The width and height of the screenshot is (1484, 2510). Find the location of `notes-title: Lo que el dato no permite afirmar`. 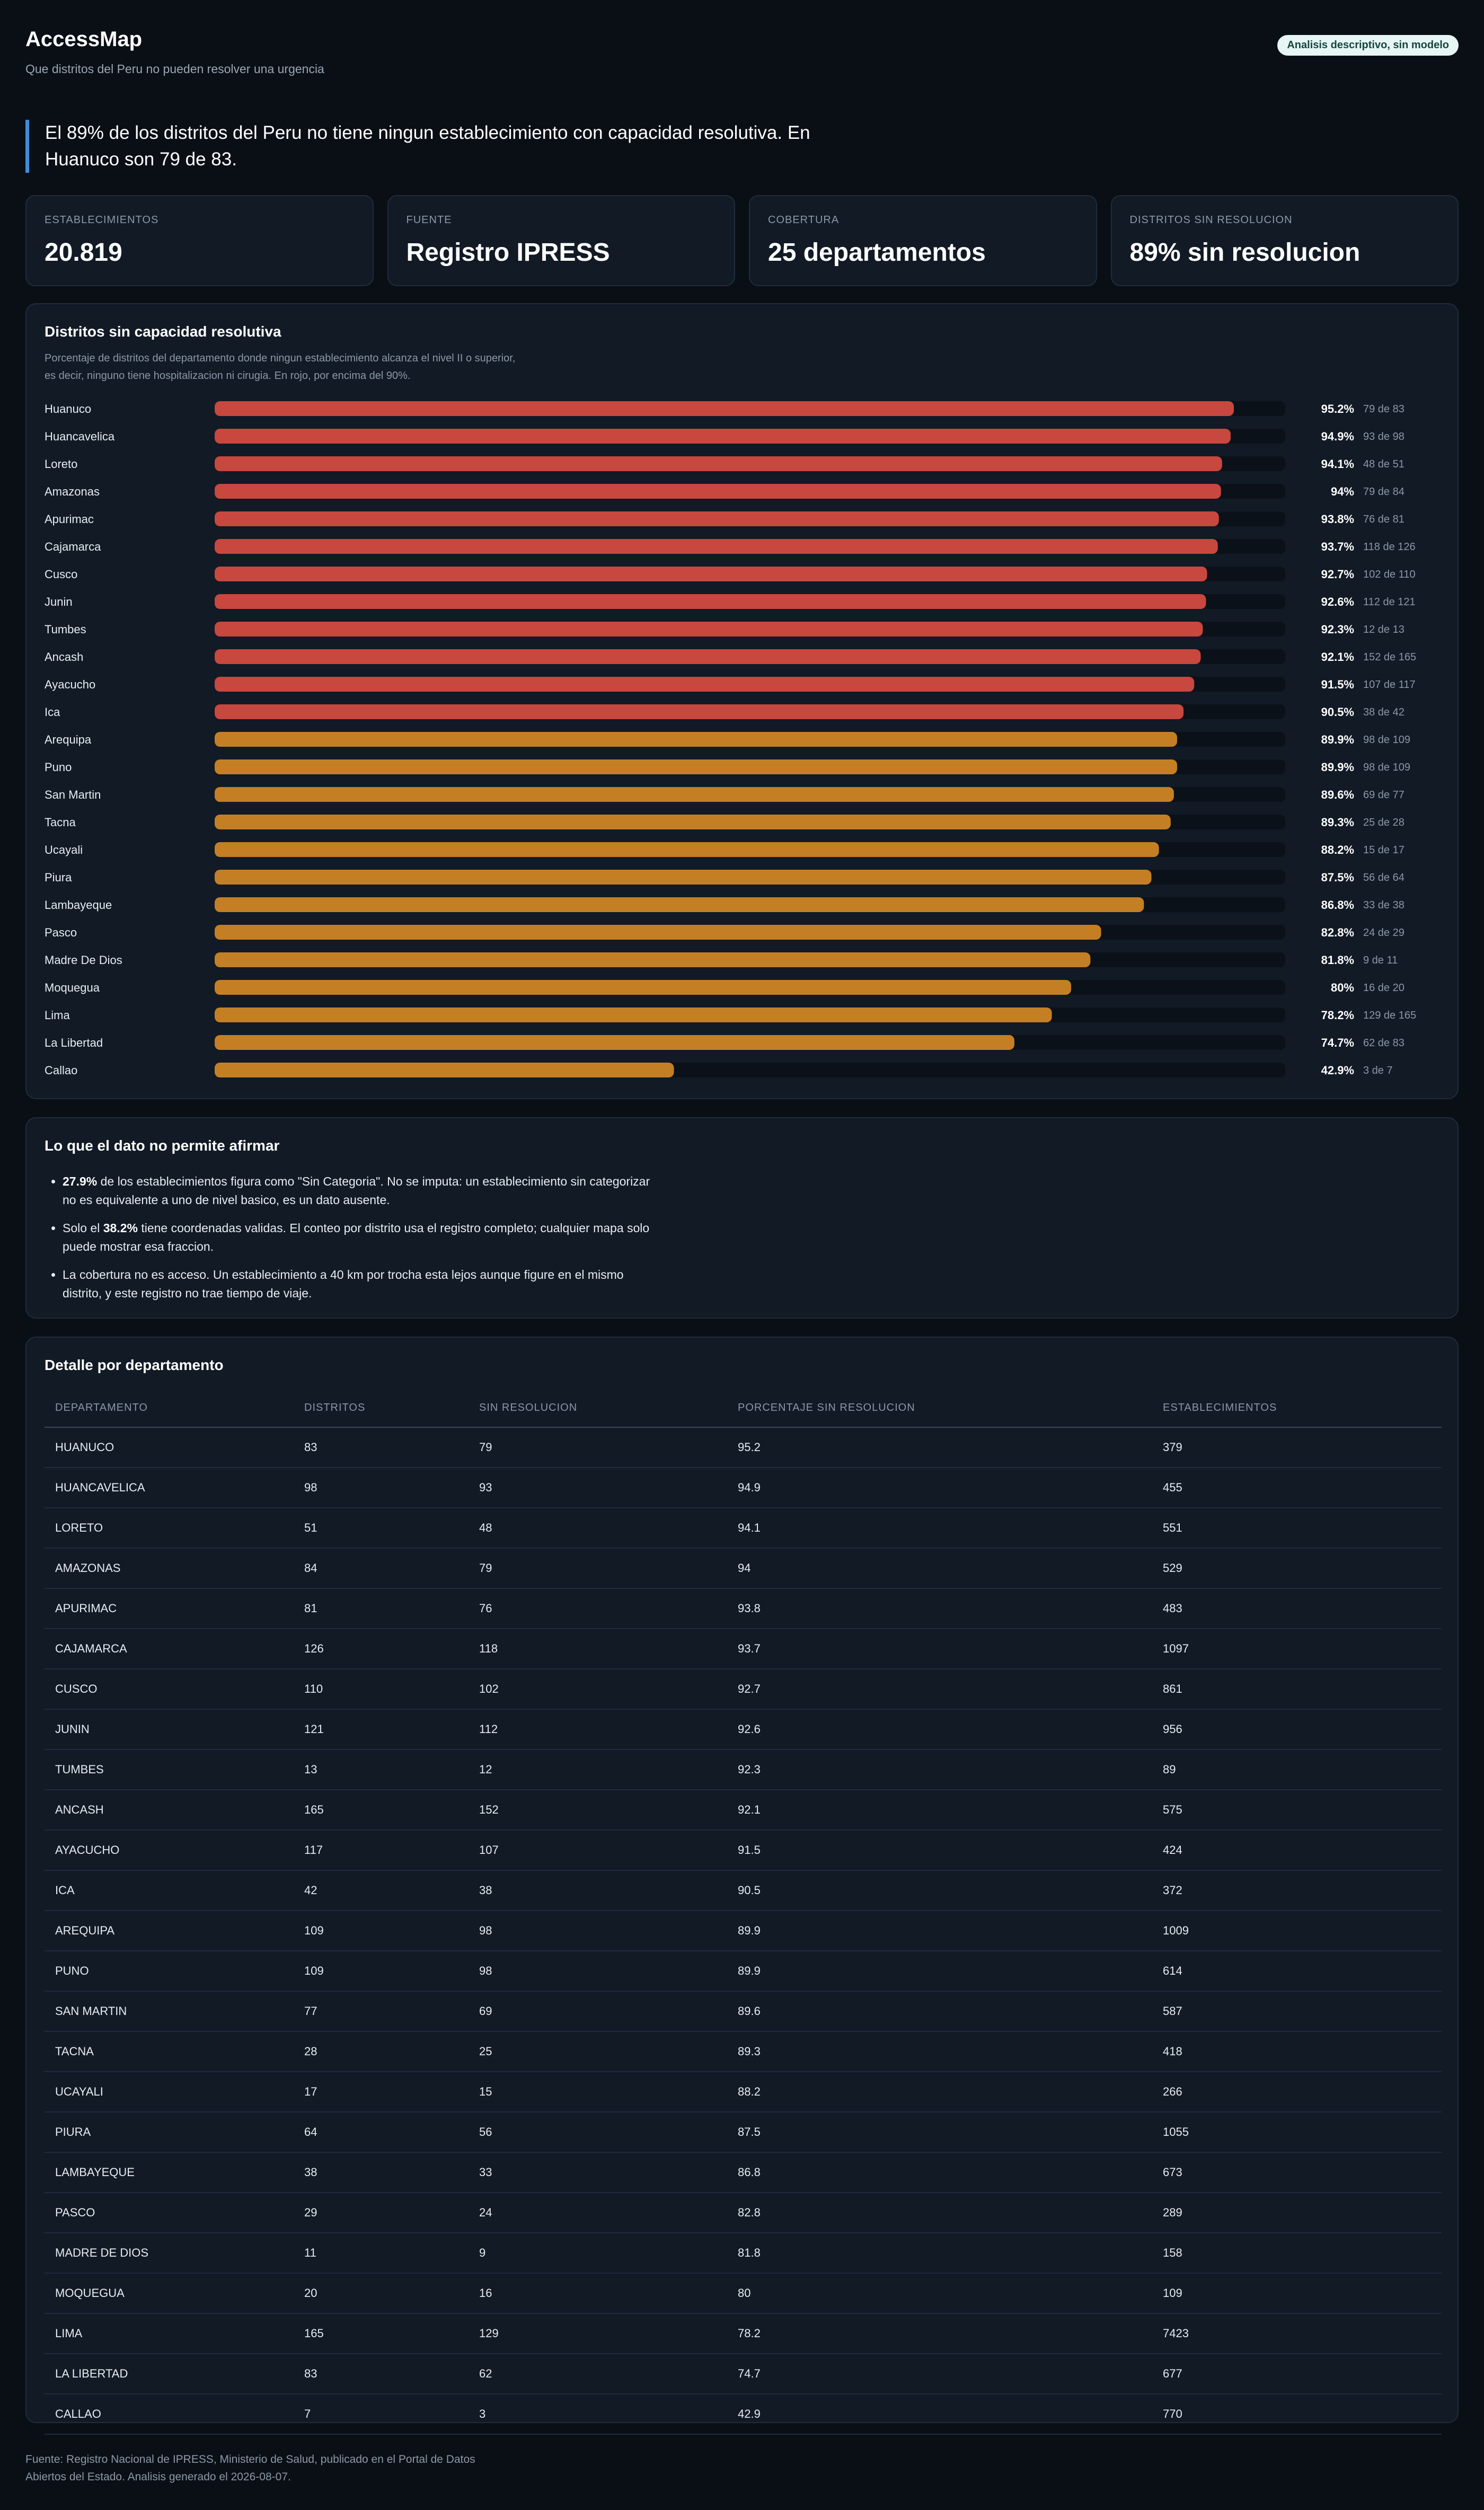

notes-title: Lo que el dato no permite afirmar is located at coordinates (162, 1145).